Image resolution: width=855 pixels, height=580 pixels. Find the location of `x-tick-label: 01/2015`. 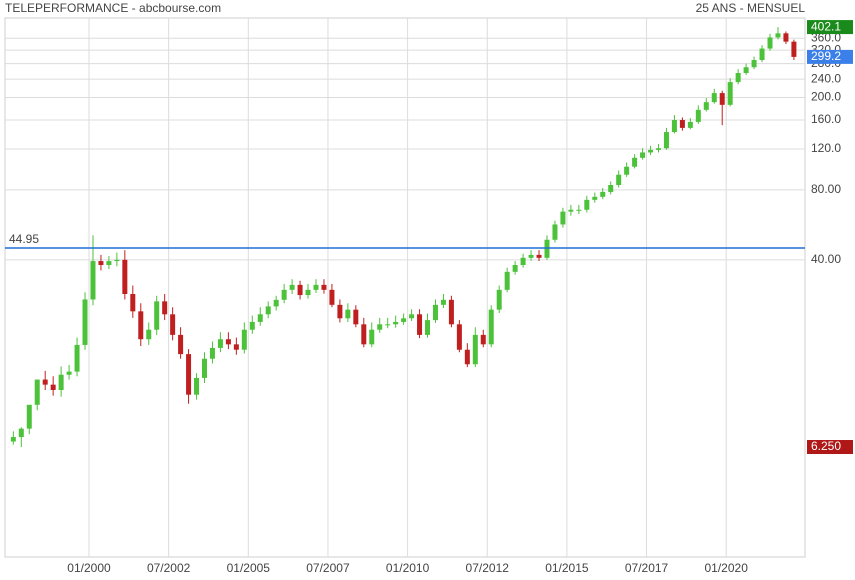

x-tick-label: 01/2015 is located at coordinates (567, 568).